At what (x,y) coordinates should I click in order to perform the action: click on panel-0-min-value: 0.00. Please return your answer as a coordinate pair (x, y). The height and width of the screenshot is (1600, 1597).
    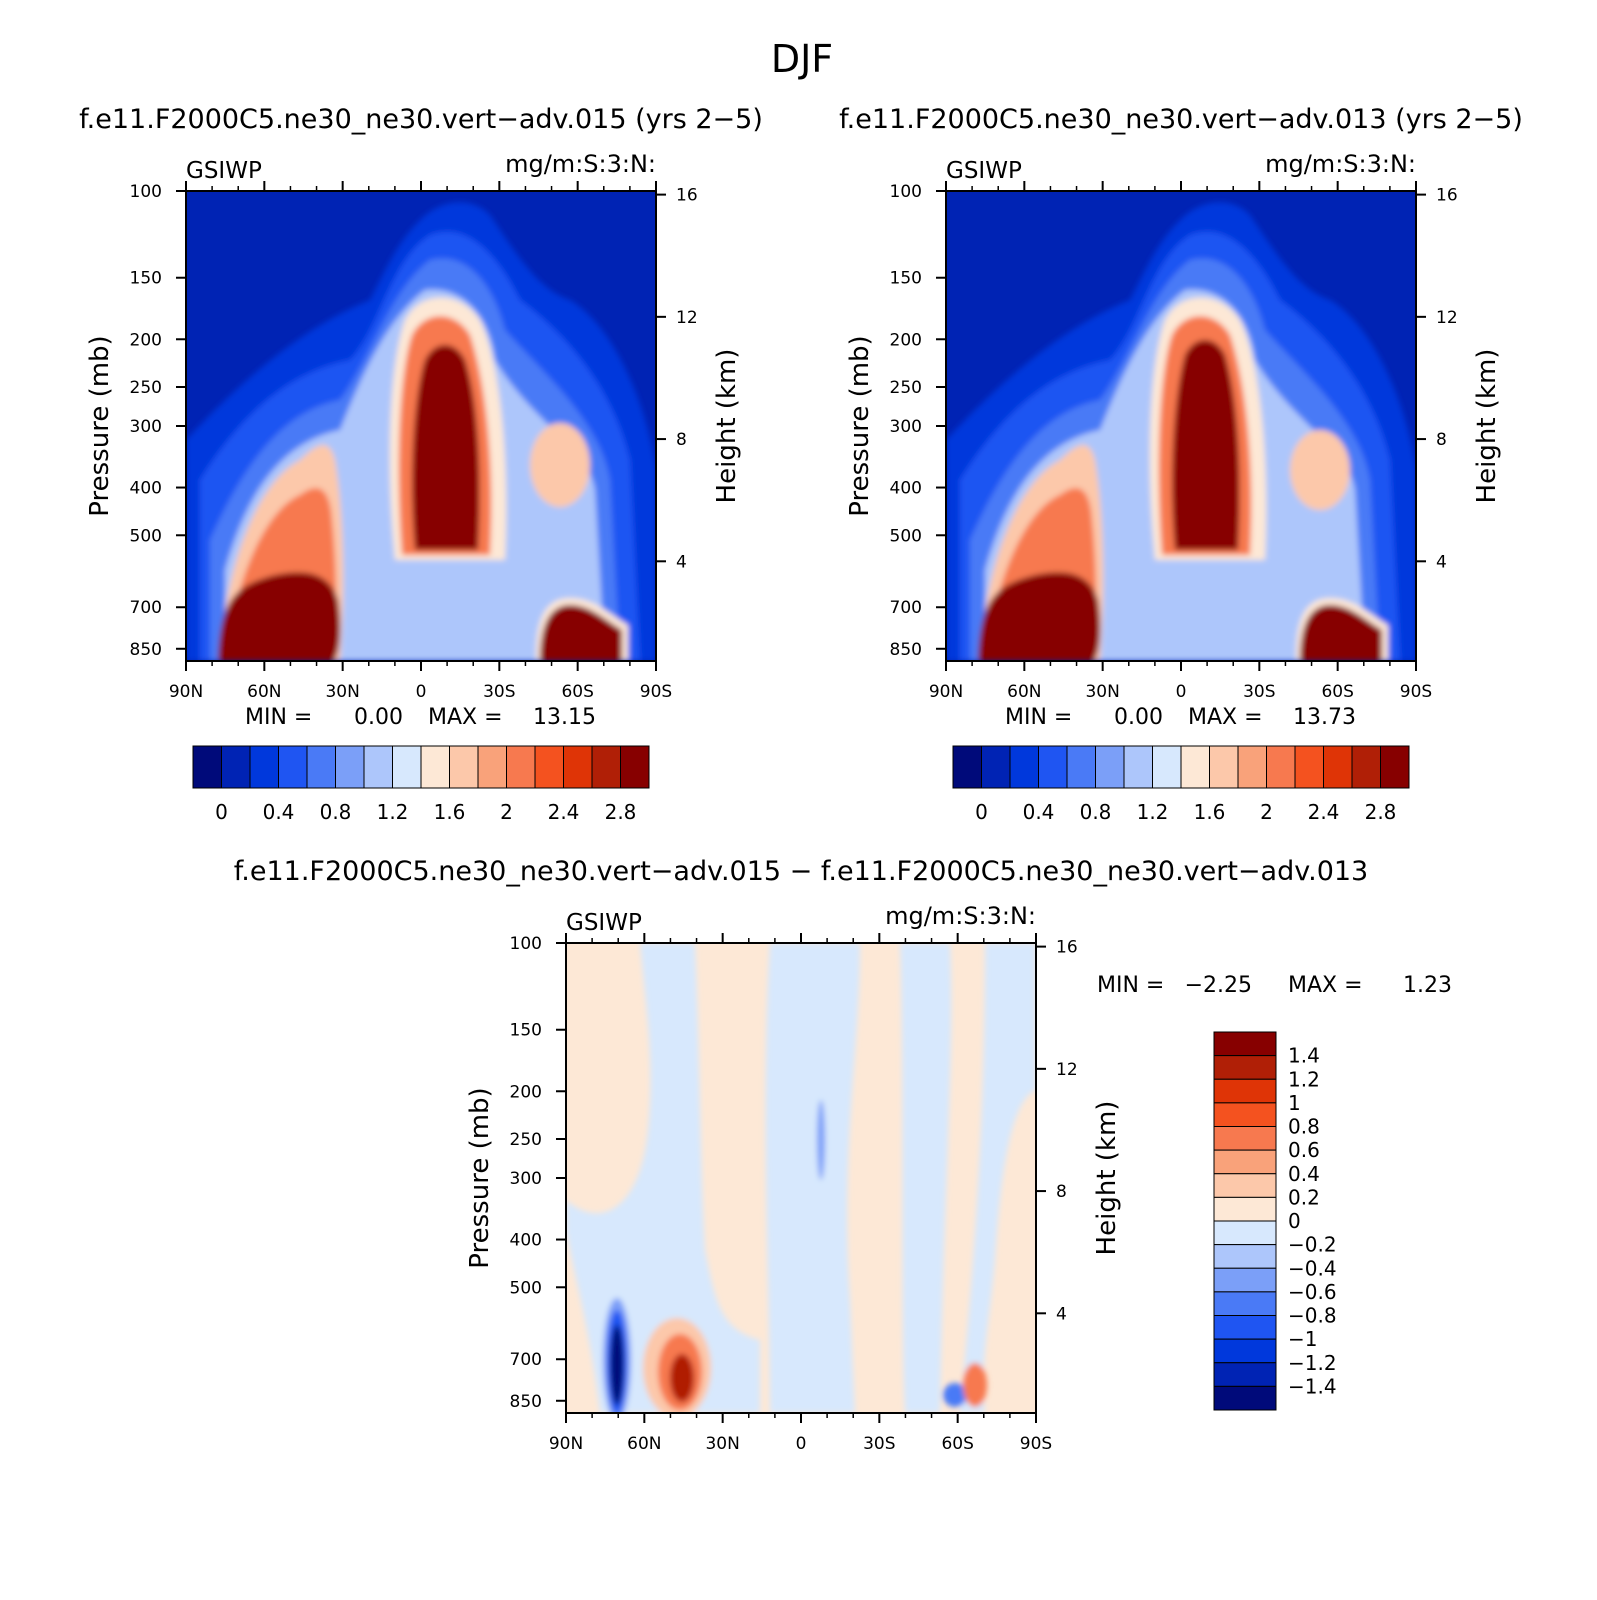
    Looking at the image, I should click on (378, 717).